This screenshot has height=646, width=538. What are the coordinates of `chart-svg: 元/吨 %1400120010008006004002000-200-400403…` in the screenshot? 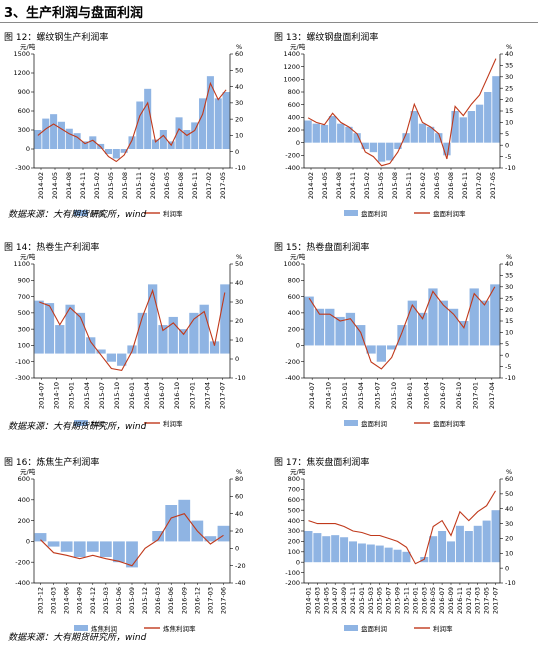 It's located at (399, 130).